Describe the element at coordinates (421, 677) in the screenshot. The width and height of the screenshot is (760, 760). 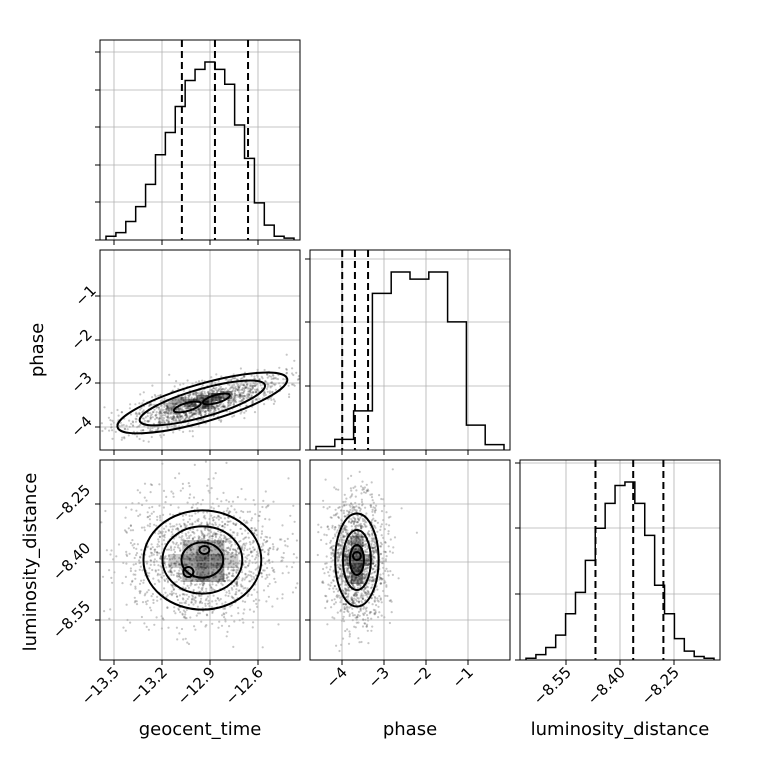
I see `tick-label: −2` at that location.